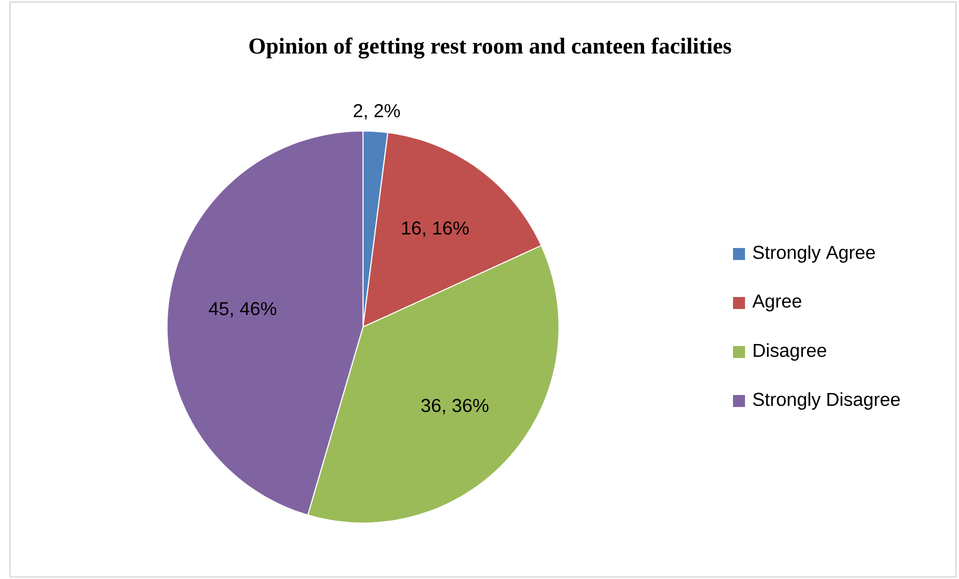 Image resolution: width=959 pixels, height=579 pixels. Describe the element at coordinates (790, 352) in the screenshot. I see `legend-label: Disagree` at that location.